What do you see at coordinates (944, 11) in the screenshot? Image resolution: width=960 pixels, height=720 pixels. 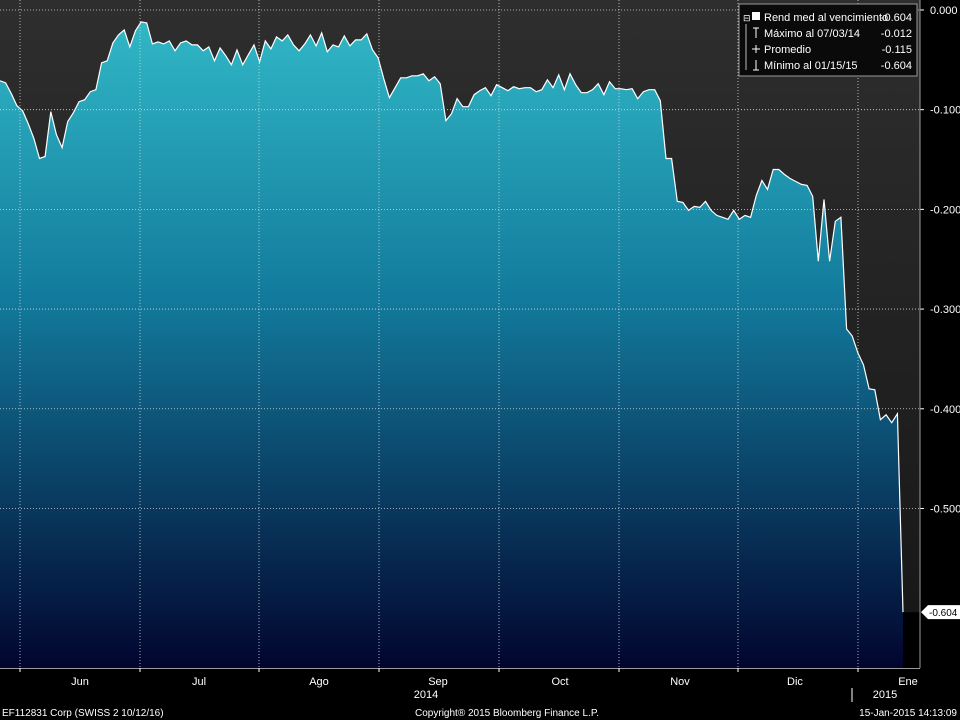 I see `y-tick-label: 0.000` at bounding box center [944, 11].